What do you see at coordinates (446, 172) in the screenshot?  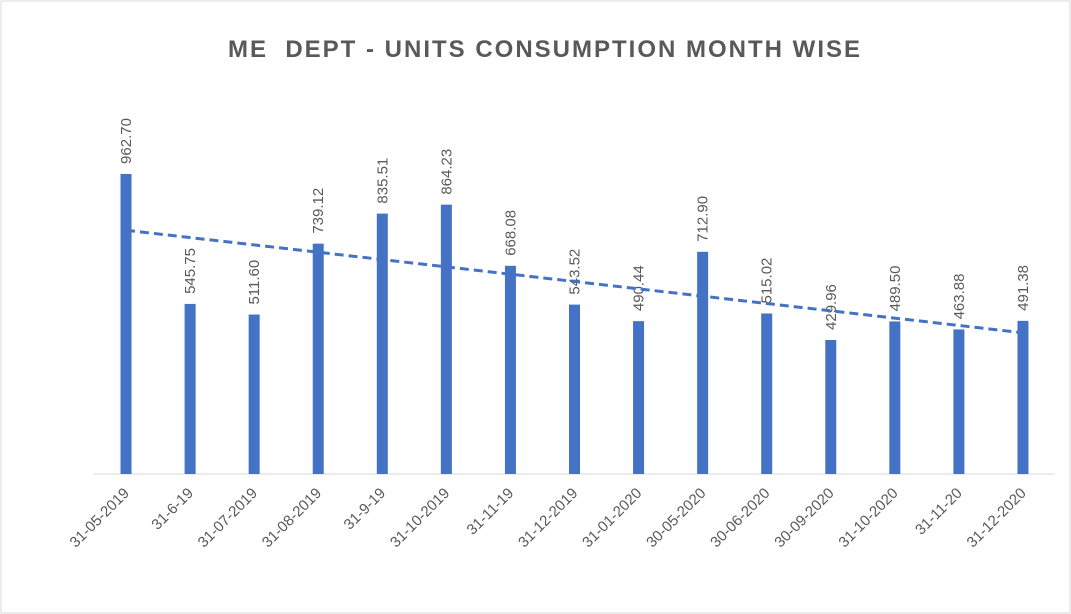 I see `data-label: 864.23` at bounding box center [446, 172].